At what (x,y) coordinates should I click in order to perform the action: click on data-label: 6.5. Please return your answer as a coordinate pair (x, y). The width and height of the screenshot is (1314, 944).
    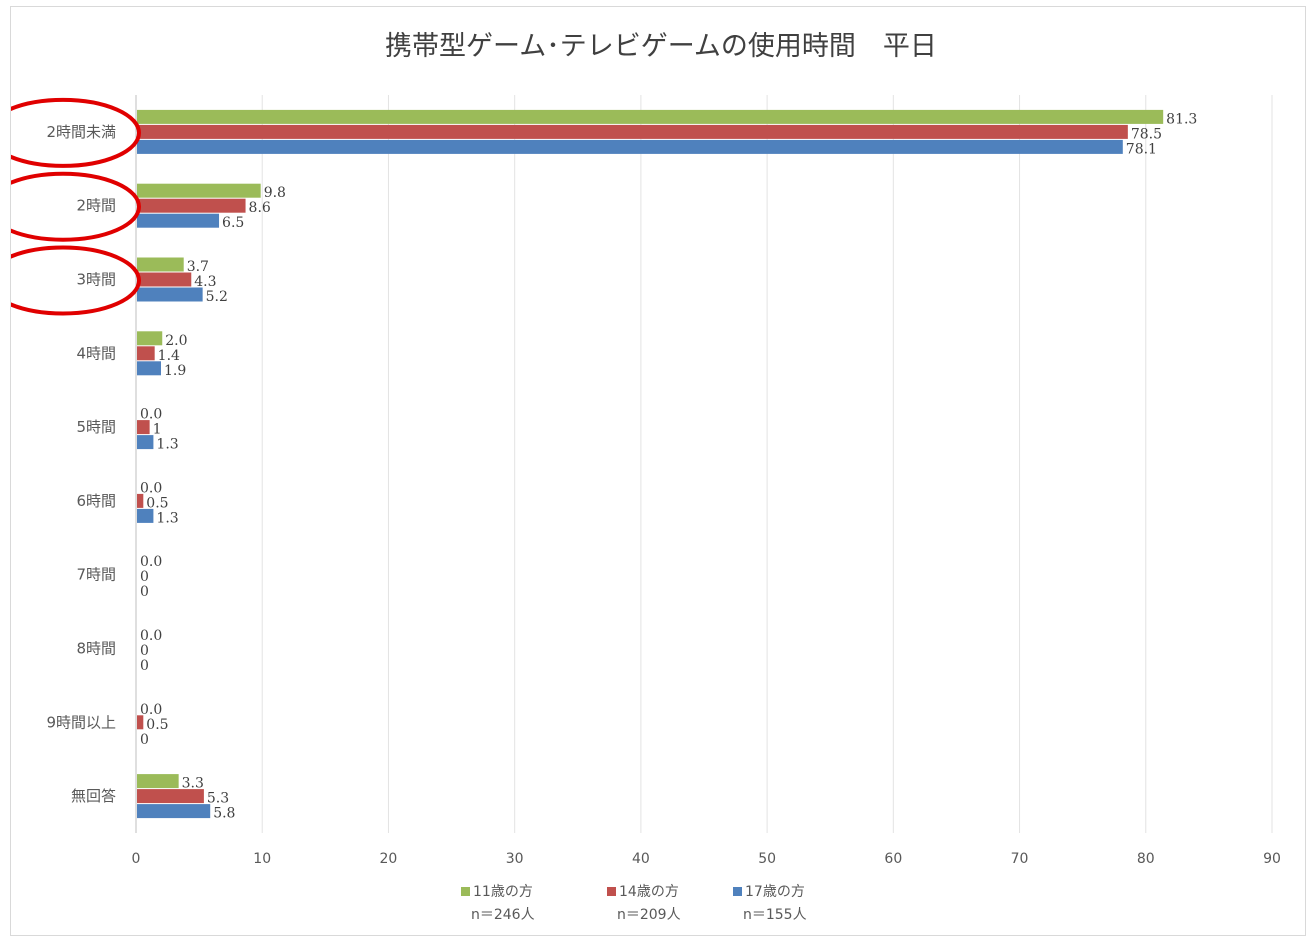
    Looking at the image, I should click on (233, 223).